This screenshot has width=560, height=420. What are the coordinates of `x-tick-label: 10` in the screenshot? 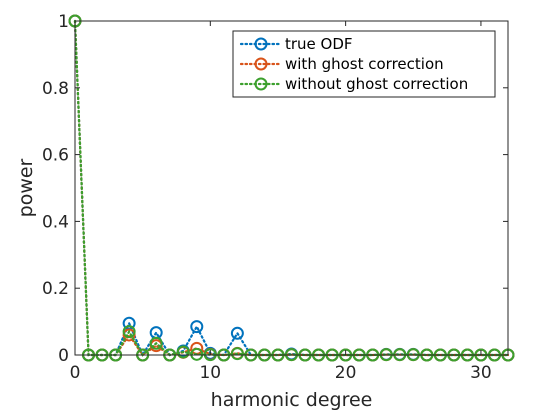 It's located at (210, 373).